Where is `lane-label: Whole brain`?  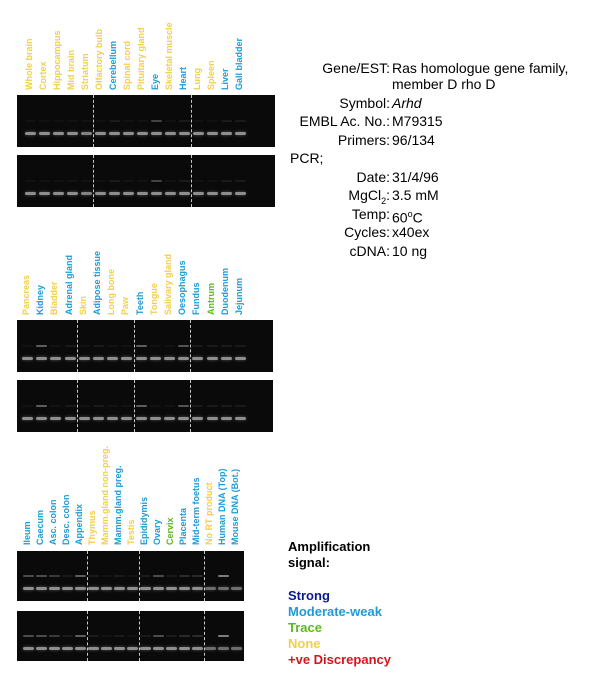 lane-label: Whole brain is located at coordinates (29, 64).